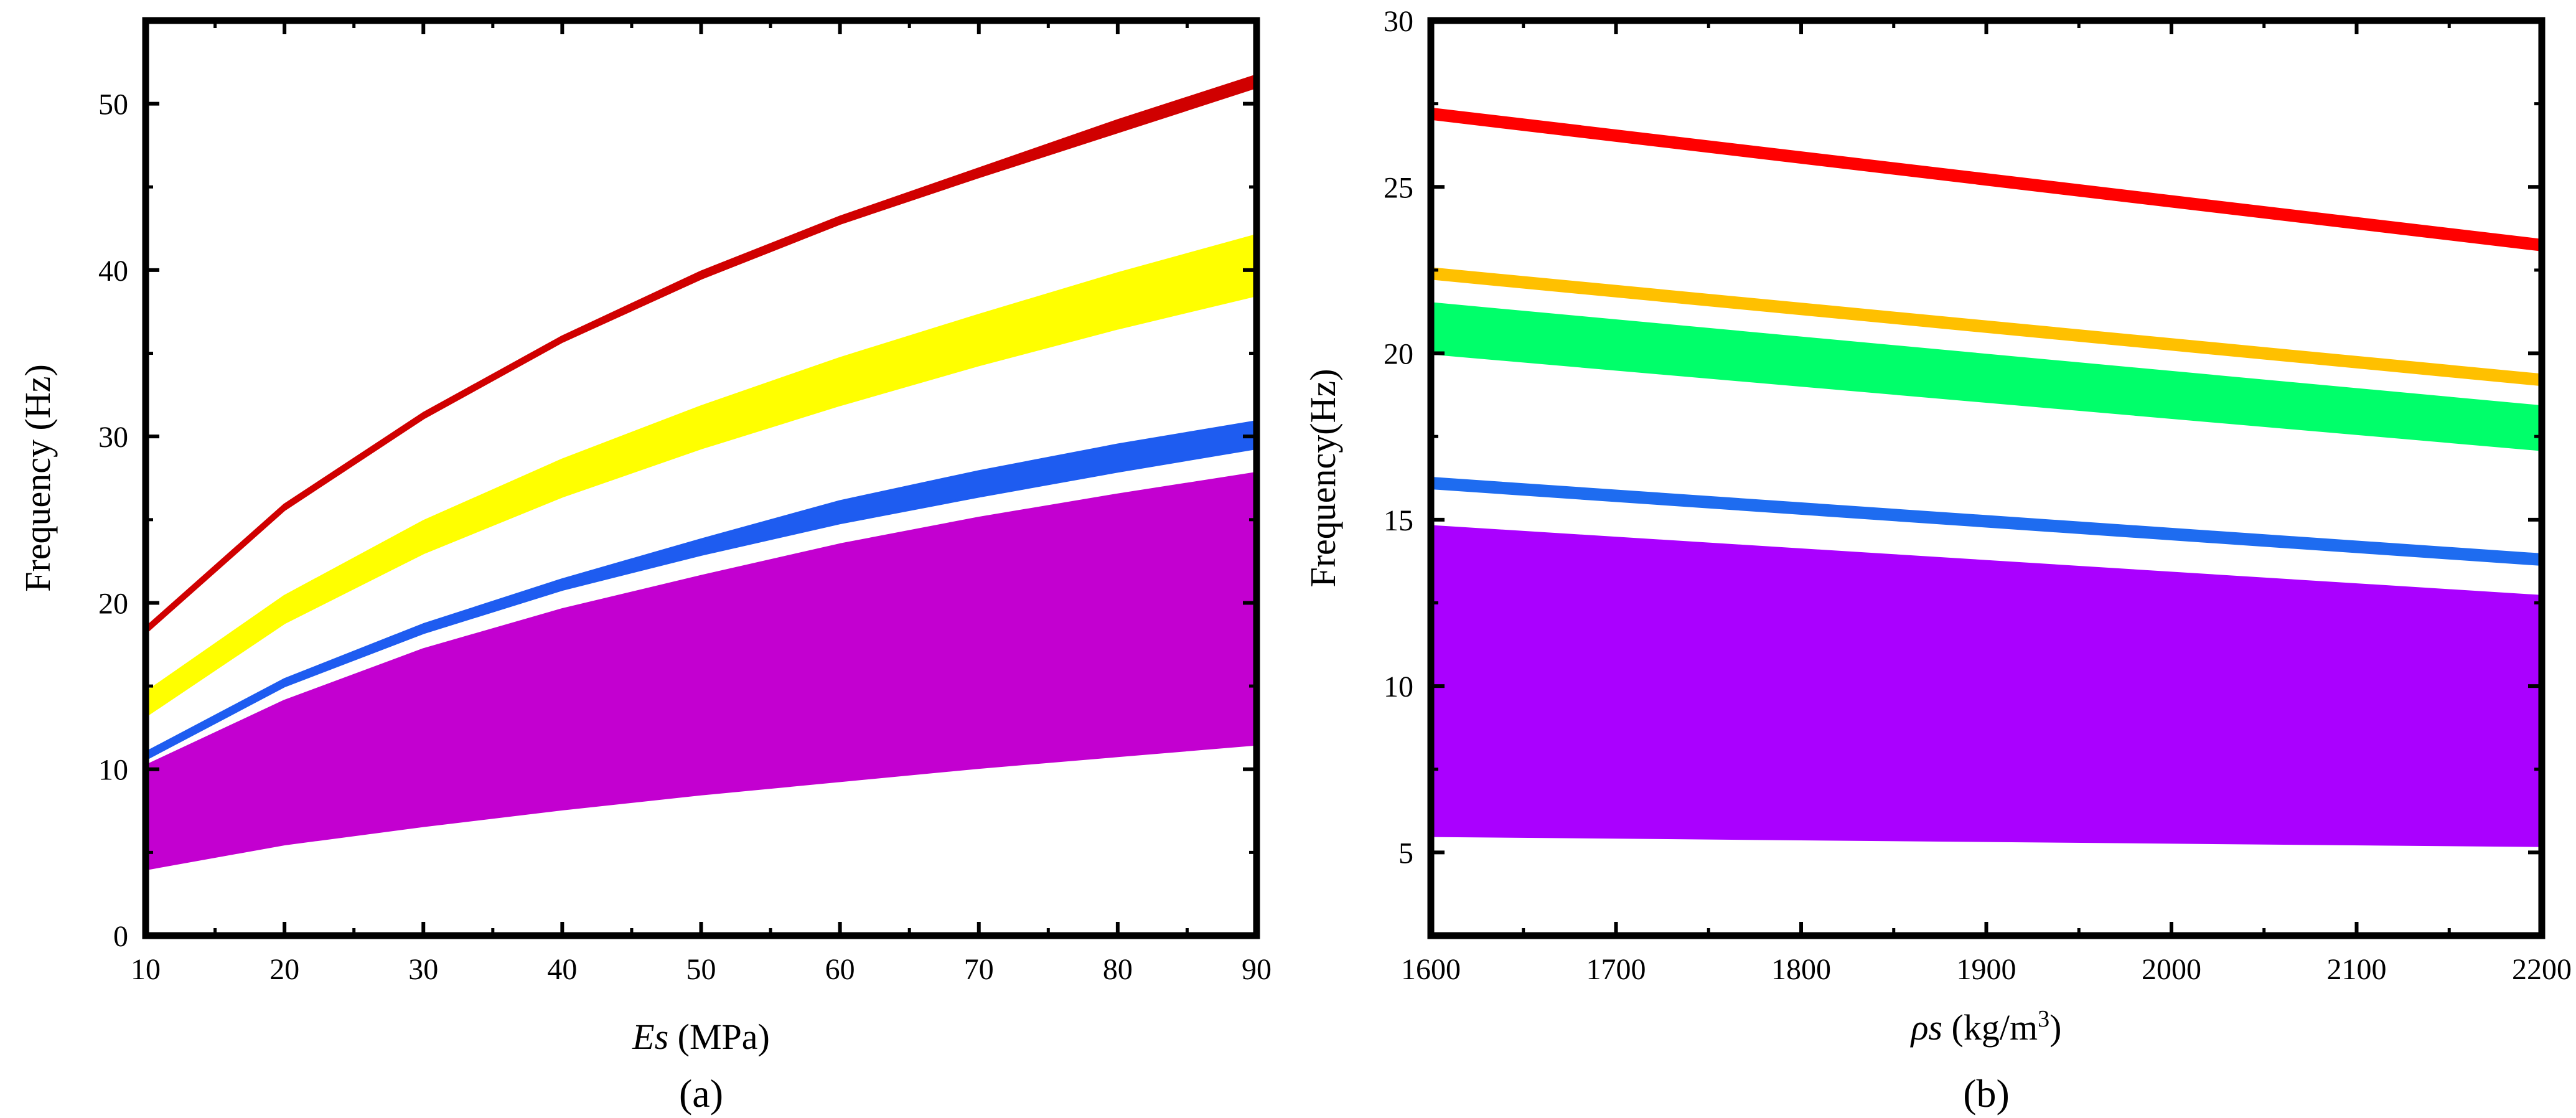  Describe the element at coordinates (2357, 970) in the screenshot. I see `x-tick-label: 2100` at that location.